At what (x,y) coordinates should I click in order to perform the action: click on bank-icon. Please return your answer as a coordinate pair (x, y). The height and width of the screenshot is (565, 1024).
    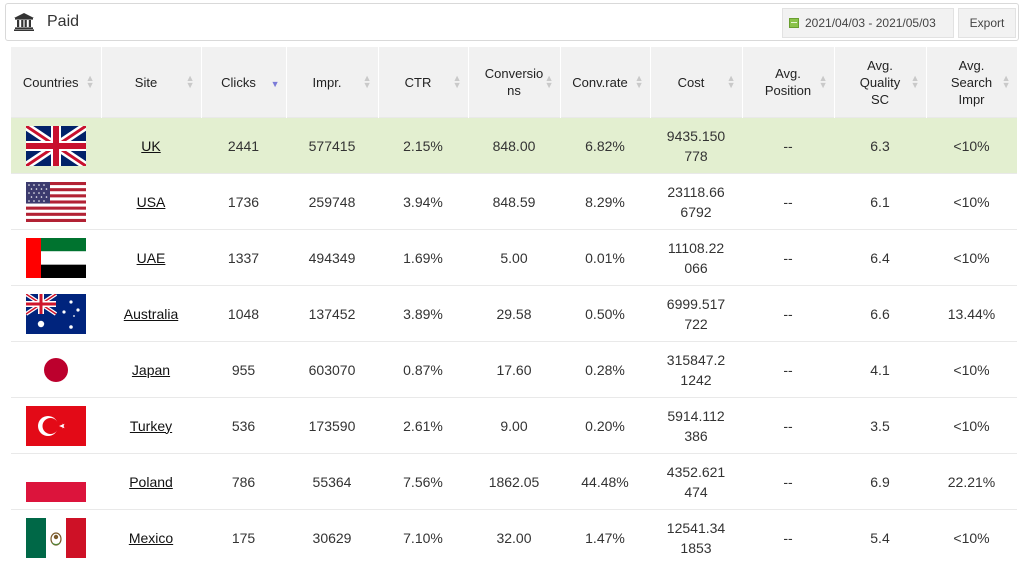
    Looking at the image, I should click on (24, 22).